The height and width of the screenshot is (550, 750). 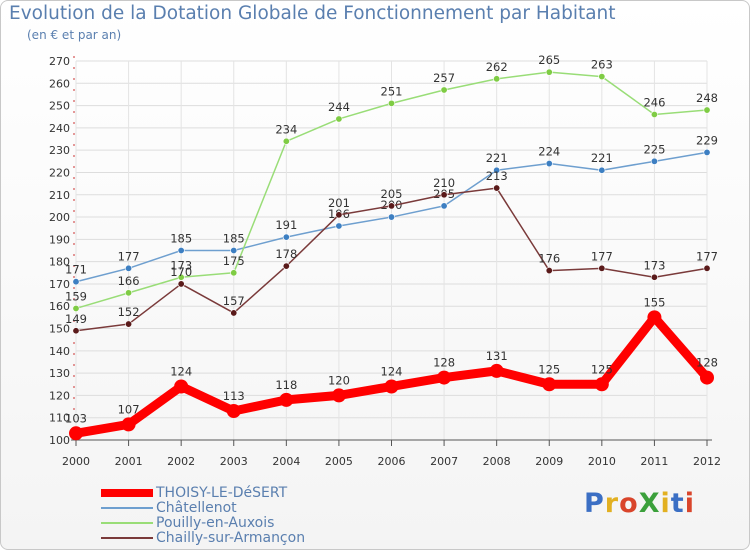 What do you see at coordinates (59, 106) in the screenshot?
I see `y-tick-label: 250` at bounding box center [59, 106].